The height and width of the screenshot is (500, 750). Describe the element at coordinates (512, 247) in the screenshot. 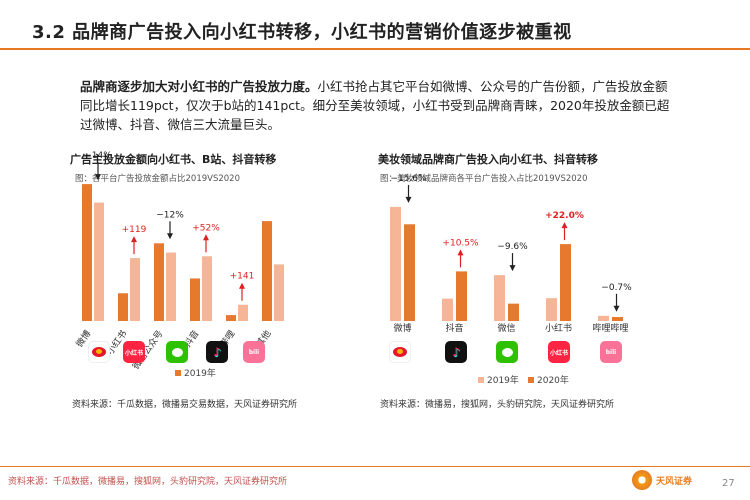

I see `change-label: −9.6%` at that location.